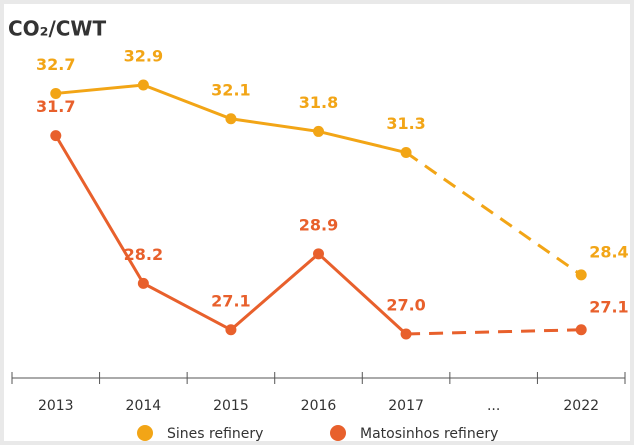 The height and width of the screenshot is (445, 634). I want to click on x-tick-label: 2016, so click(319, 406).